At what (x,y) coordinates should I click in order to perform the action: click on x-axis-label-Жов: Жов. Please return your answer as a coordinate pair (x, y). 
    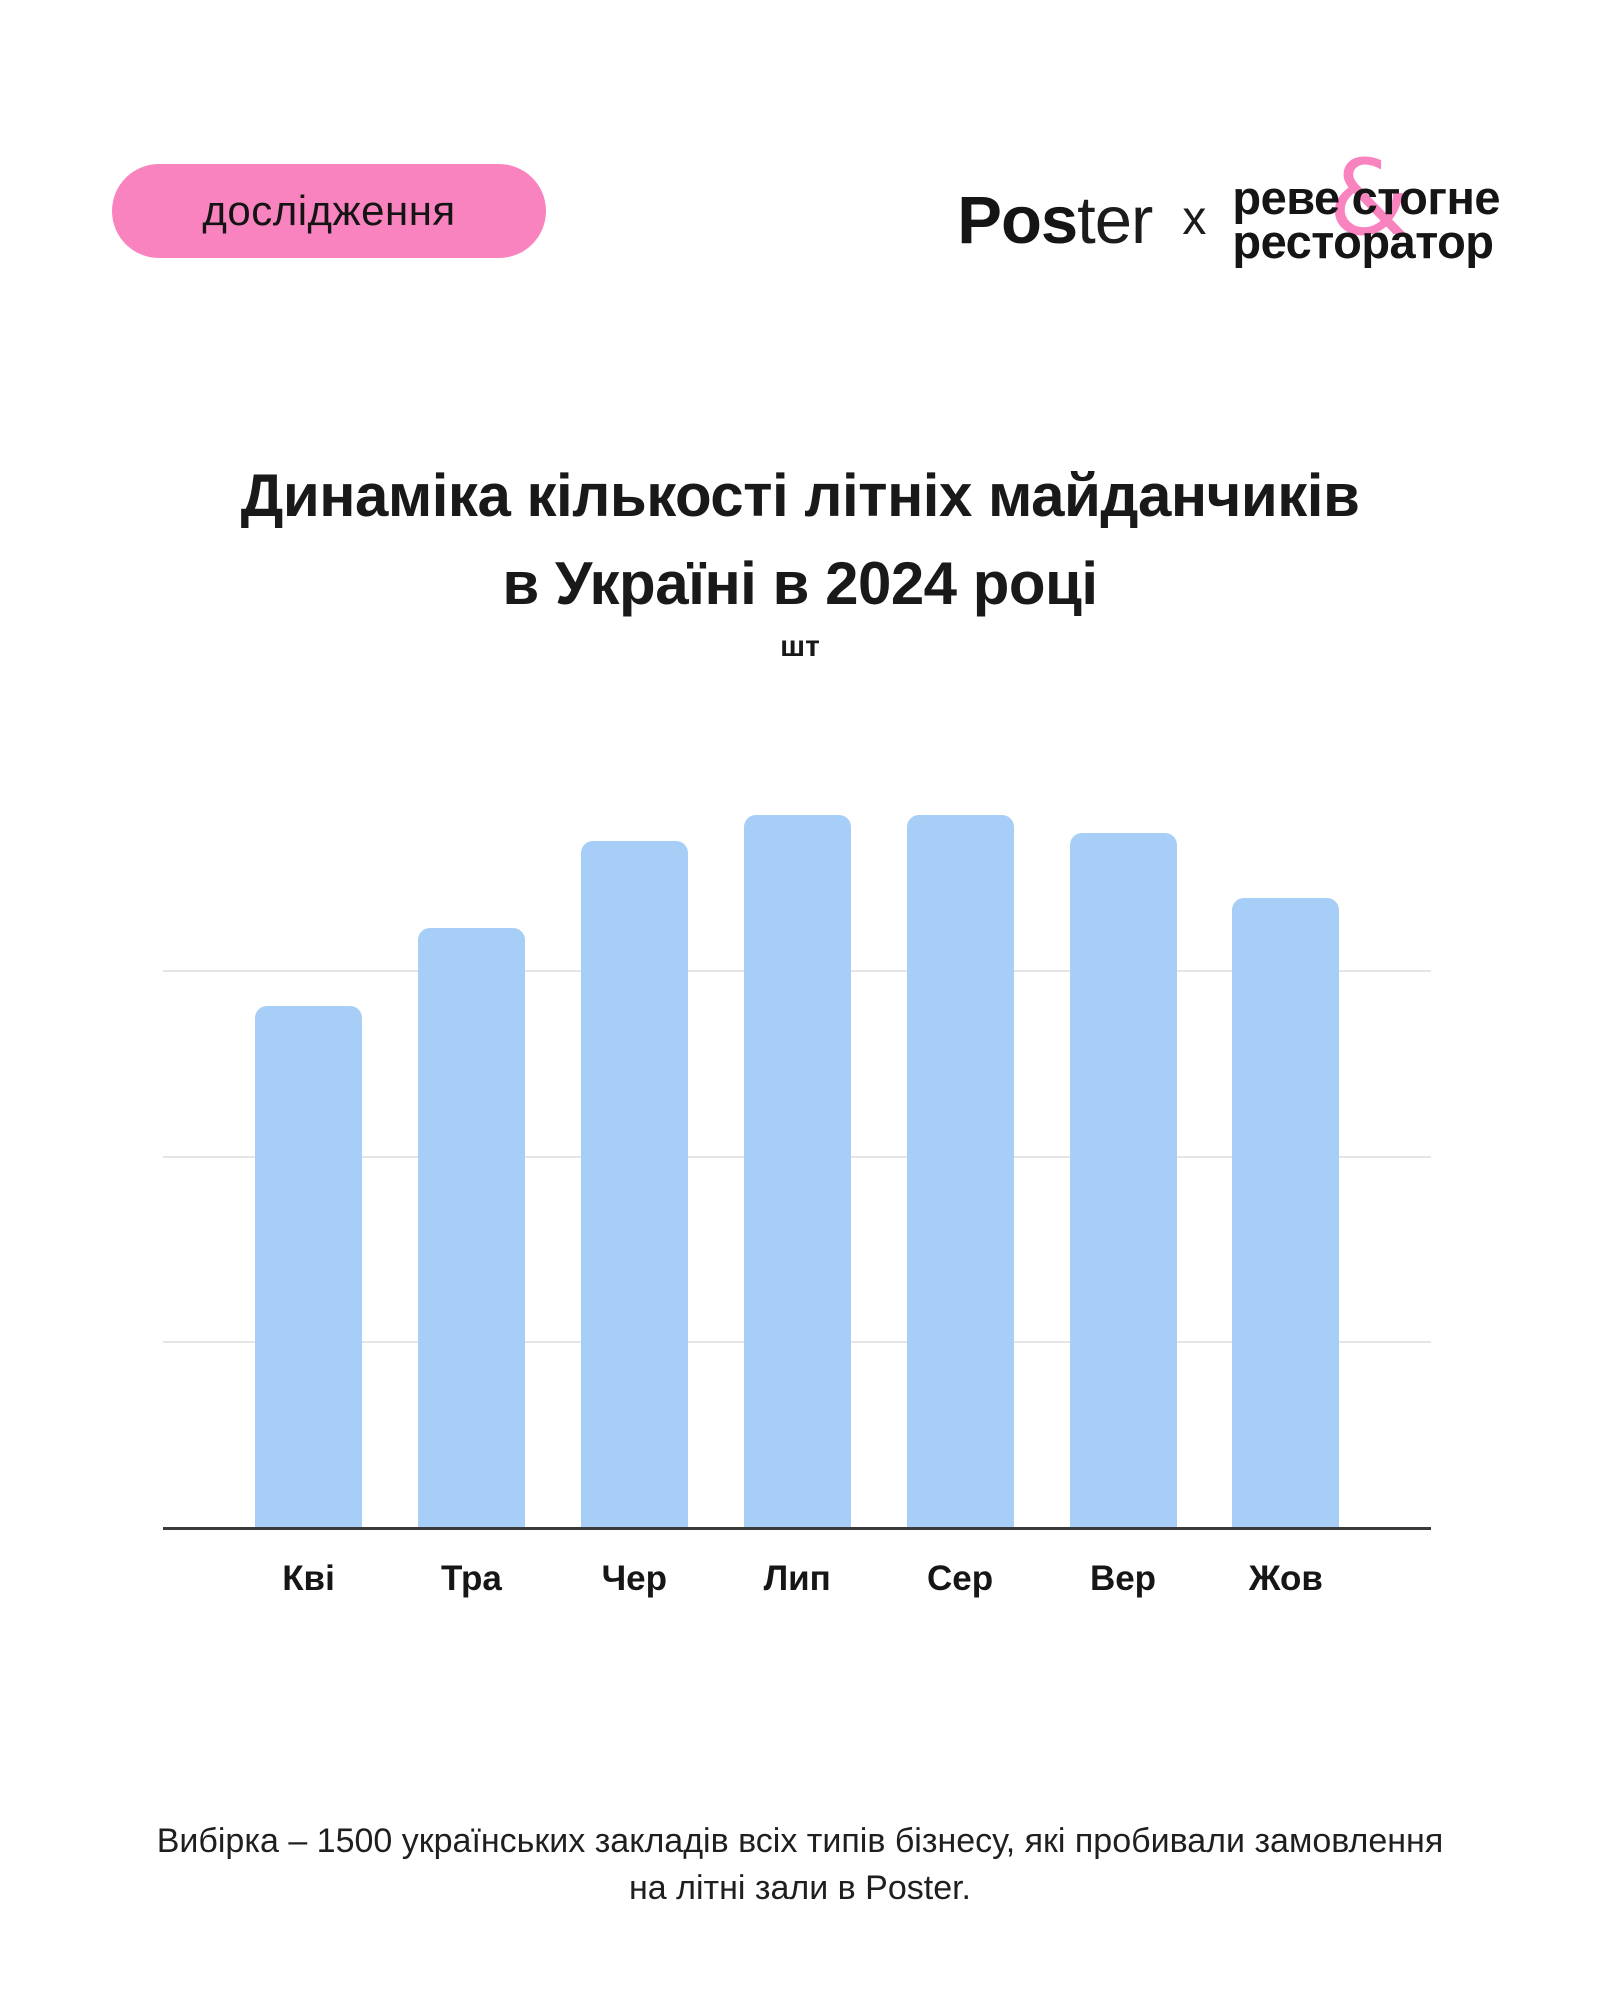
    Looking at the image, I should click on (1285, 1578).